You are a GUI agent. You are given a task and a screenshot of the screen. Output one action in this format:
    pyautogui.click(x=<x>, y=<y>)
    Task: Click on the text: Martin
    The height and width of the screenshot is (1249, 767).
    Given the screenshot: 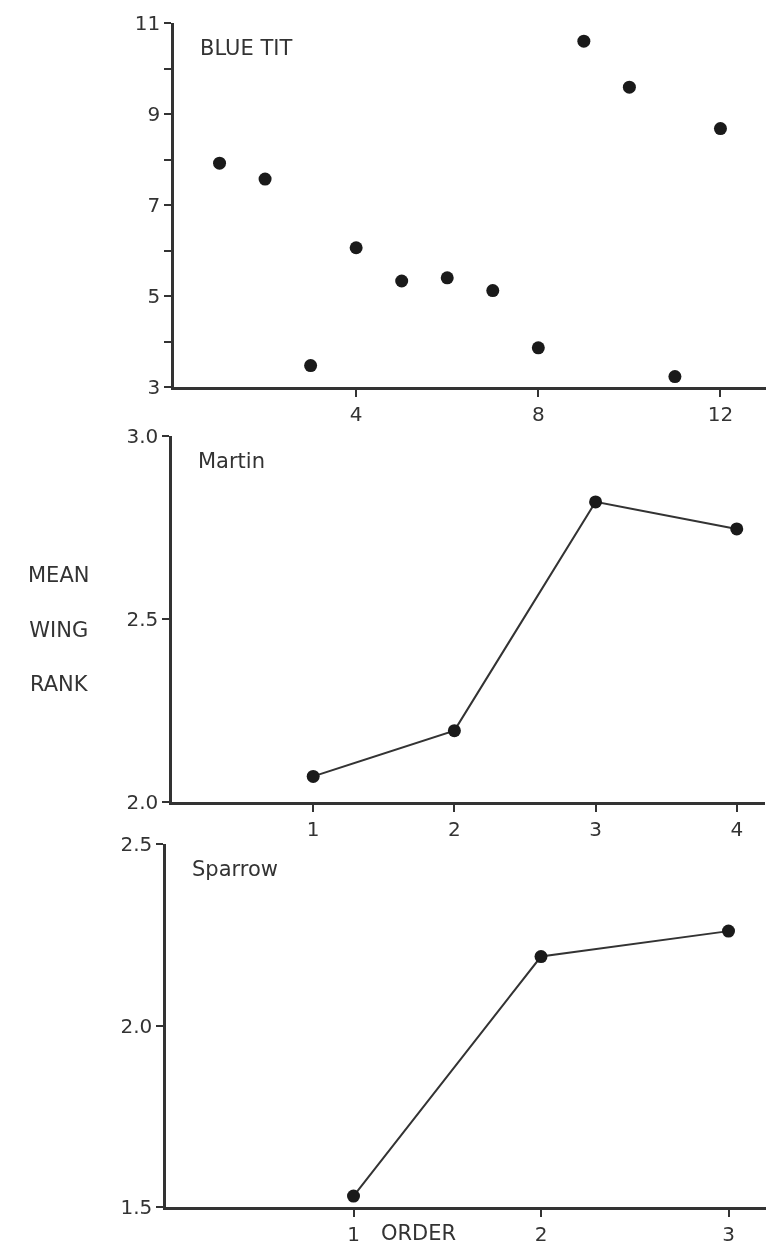 What is the action you would take?
    pyautogui.click(x=231, y=461)
    